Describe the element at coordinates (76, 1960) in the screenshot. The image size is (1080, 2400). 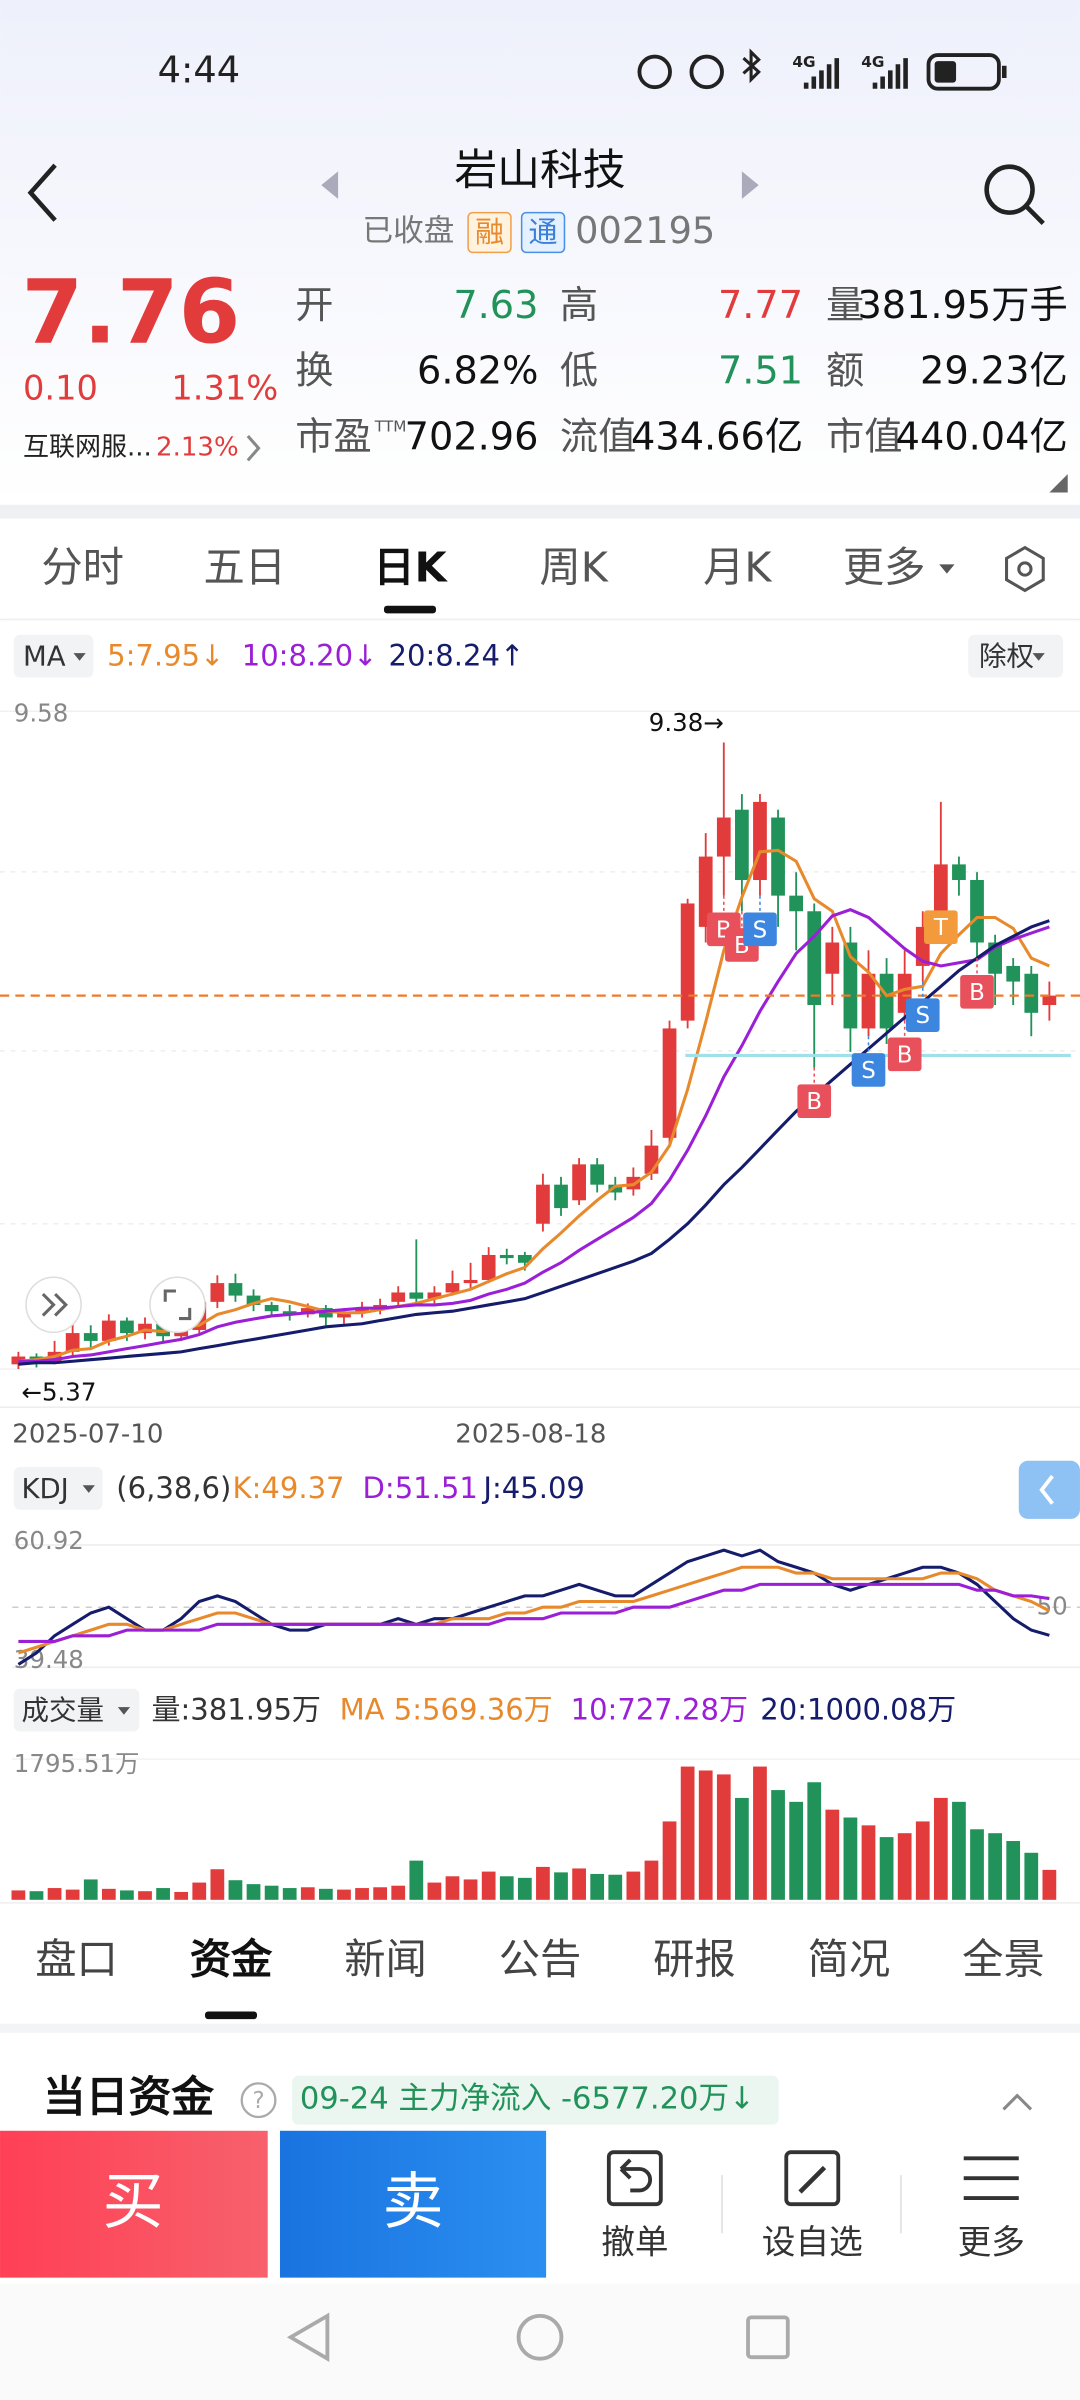
I see `section-tab: 盘口` at that location.